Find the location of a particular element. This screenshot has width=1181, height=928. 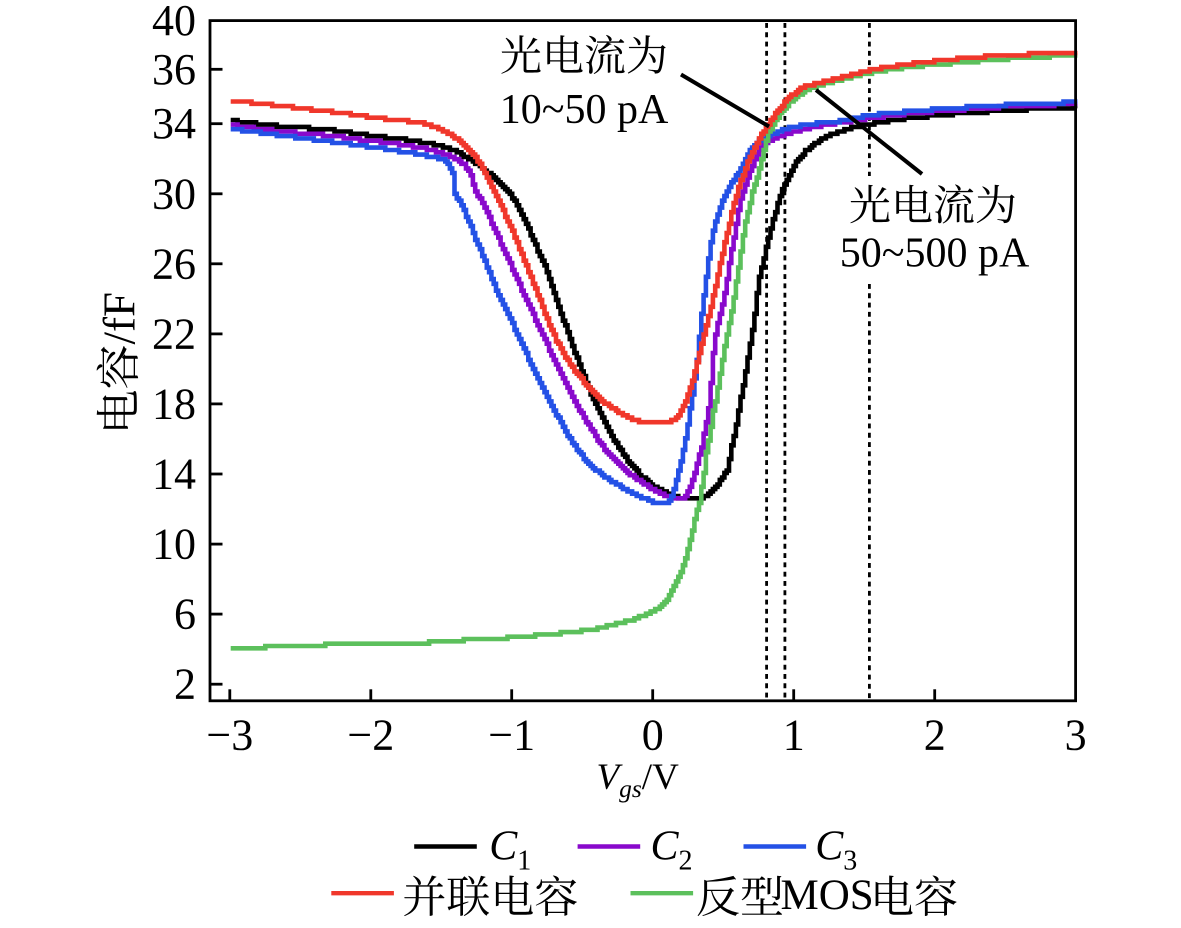

svg-text: 1 is located at coordinates (794, 735).